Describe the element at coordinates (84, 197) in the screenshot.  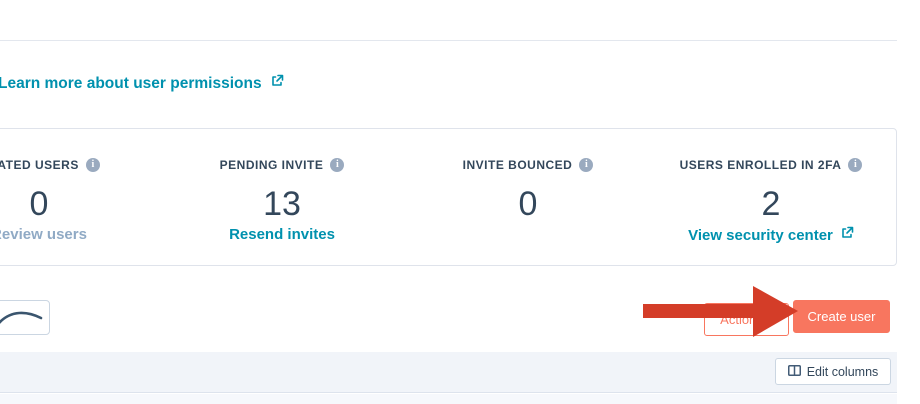
I see `stat-deactivated-users: TIVATED USERS i 0 Review users` at that location.